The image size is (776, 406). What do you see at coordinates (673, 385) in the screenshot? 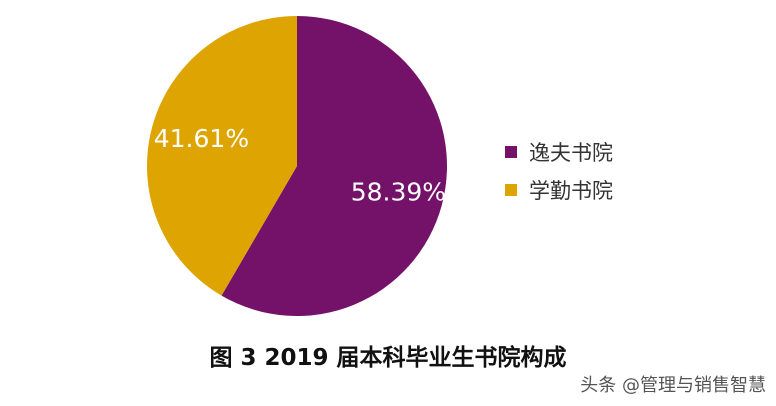
I see `watermark: 头条 @管理与销售智慧` at bounding box center [673, 385].